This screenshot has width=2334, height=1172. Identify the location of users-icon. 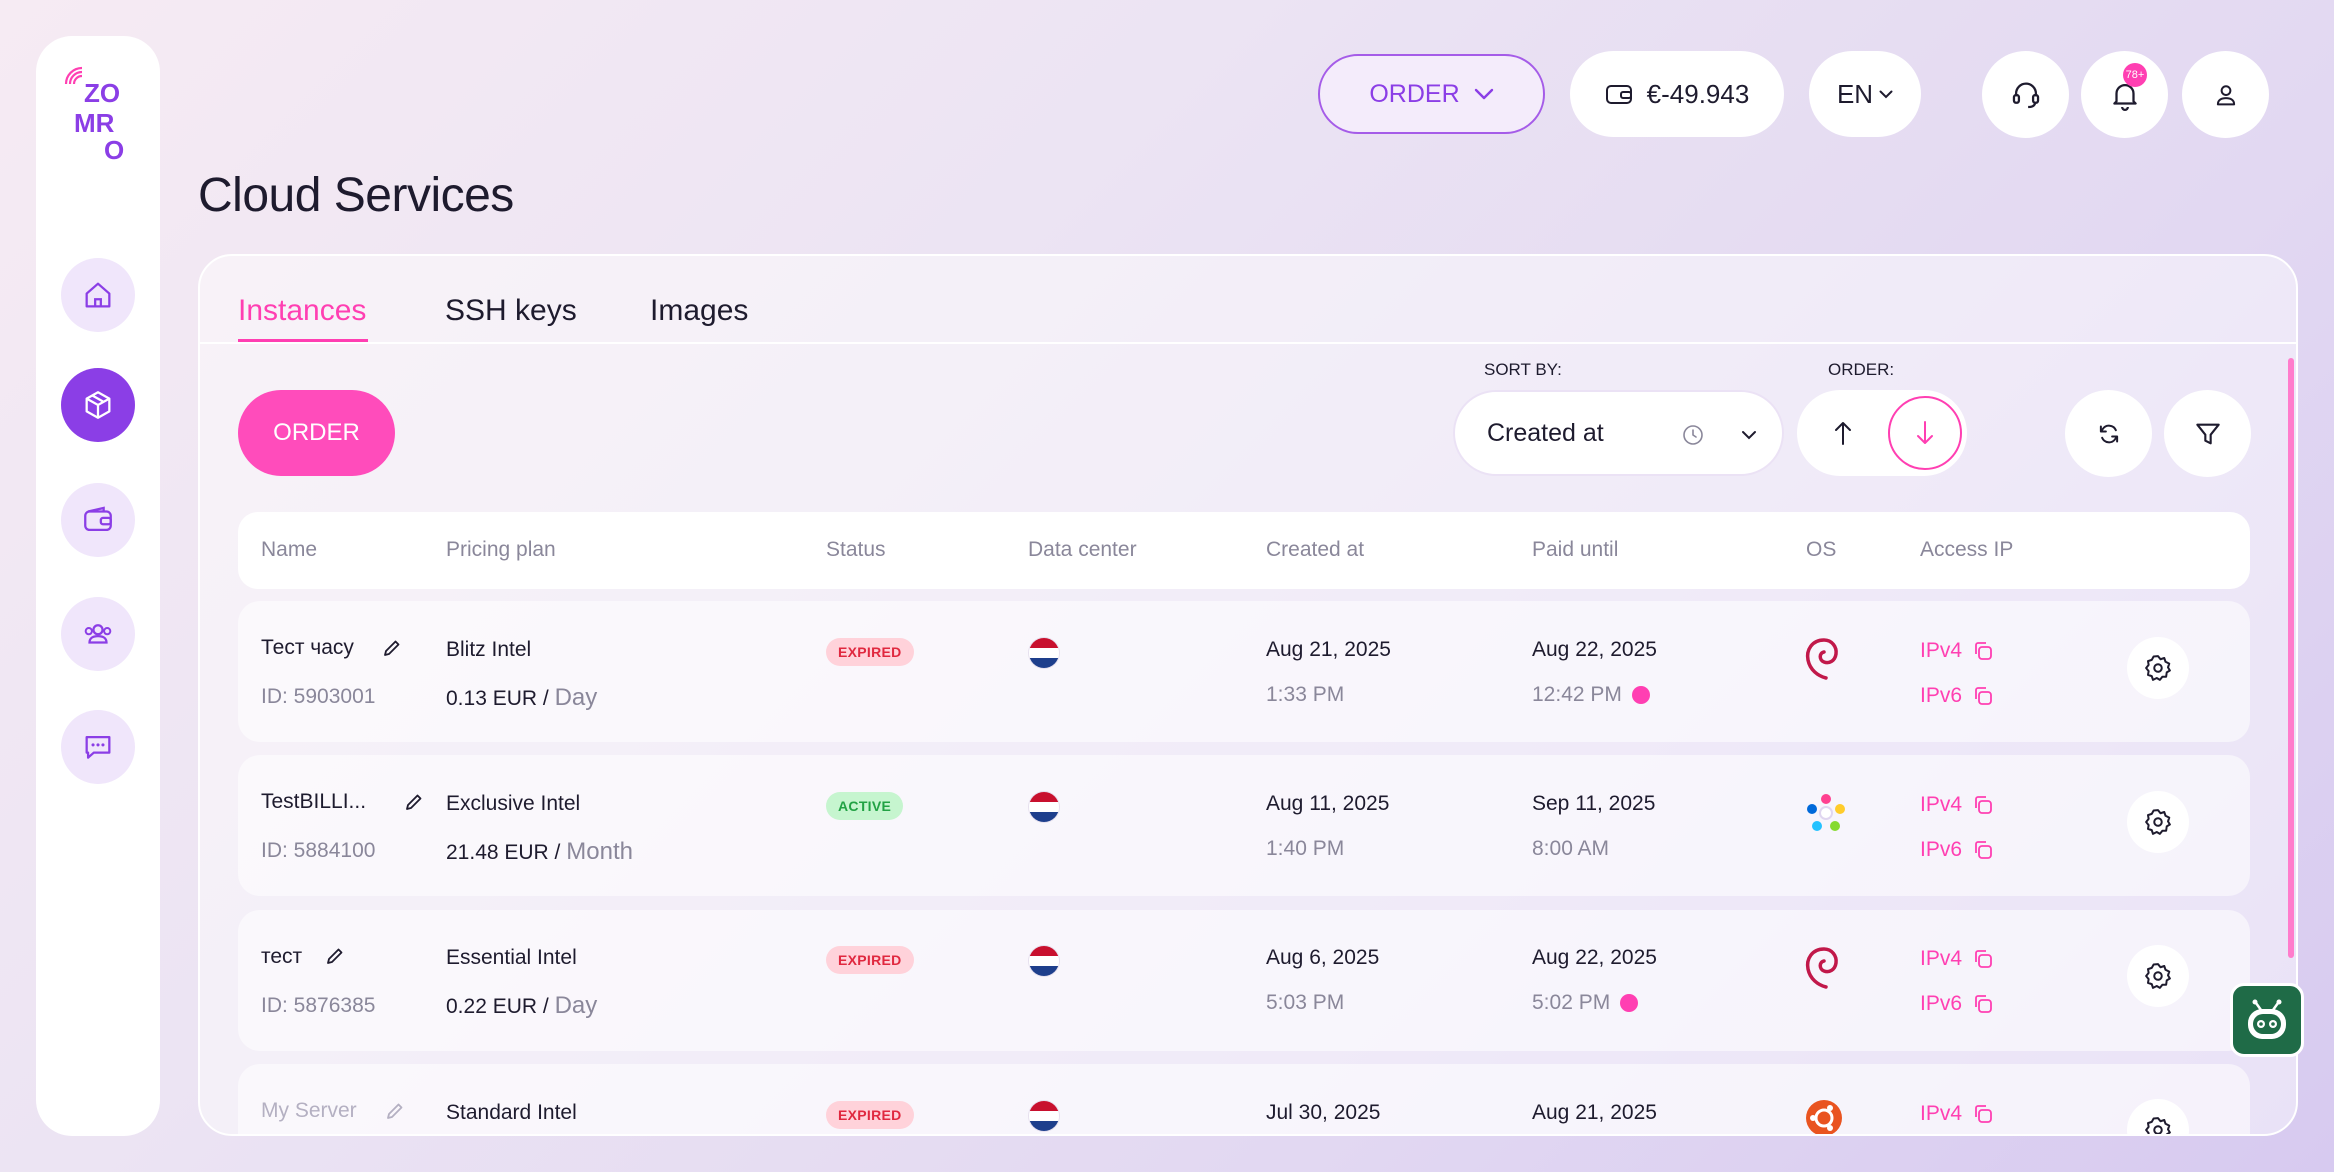
(98, 634).